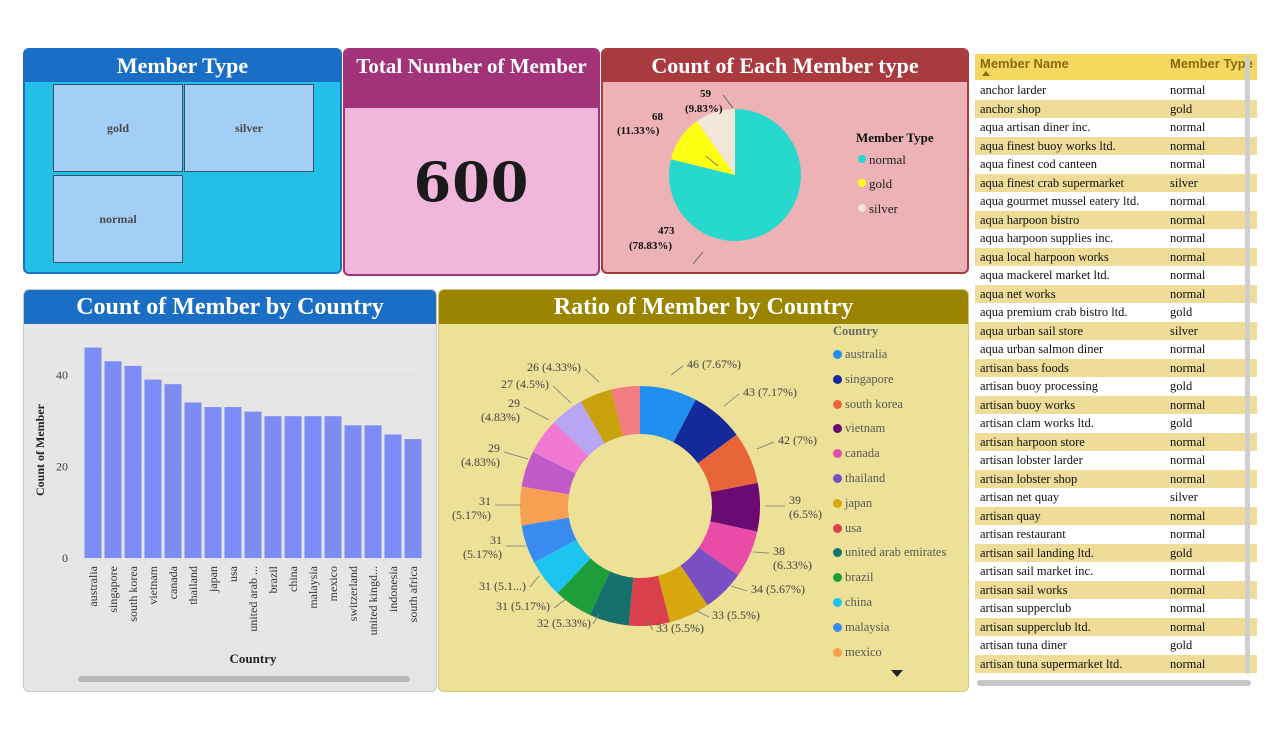  I want to click on bar-south africa, so click(413, 498).